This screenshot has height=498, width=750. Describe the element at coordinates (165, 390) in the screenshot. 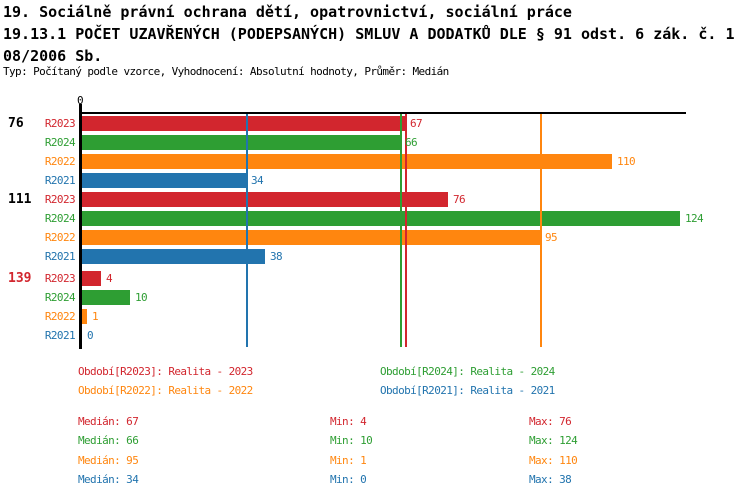

I see `legend-item-r2022: Období[R2022]: Realita - 2022` at that location.